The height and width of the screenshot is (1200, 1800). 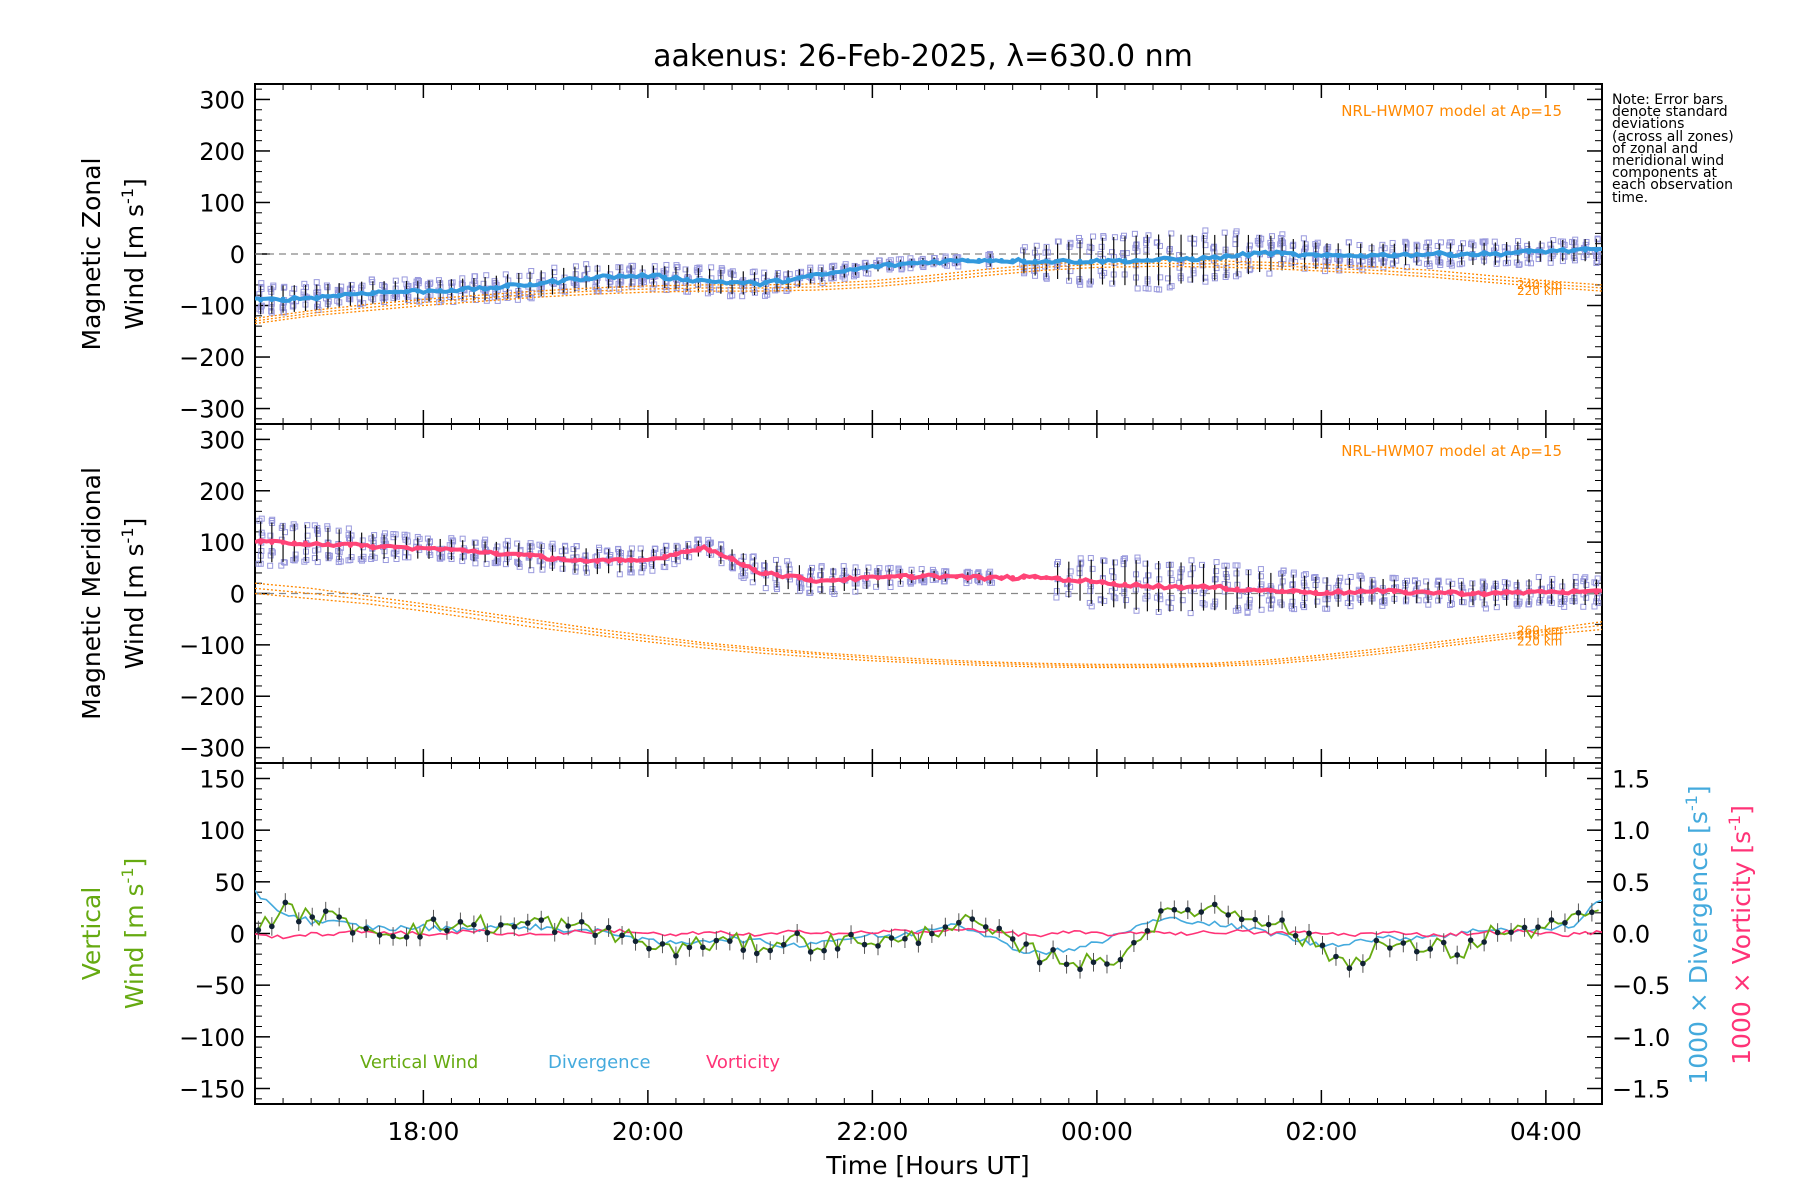 What do you see at coordinates (1539, 291) in the screenshot?
I see `model-label: 220 km` at bounding box center [1539, 291].